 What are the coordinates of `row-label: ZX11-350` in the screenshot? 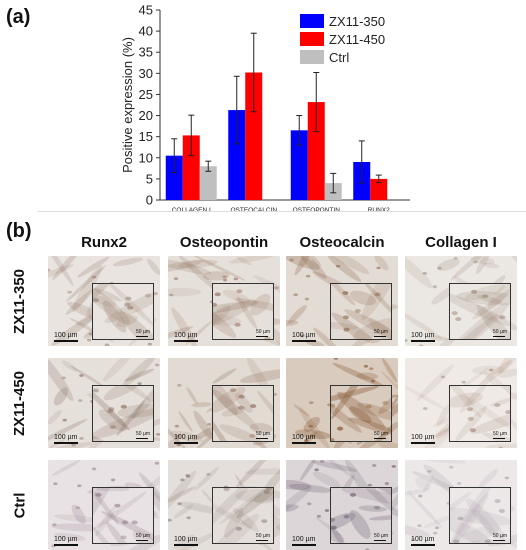 It's located at (20, 301).